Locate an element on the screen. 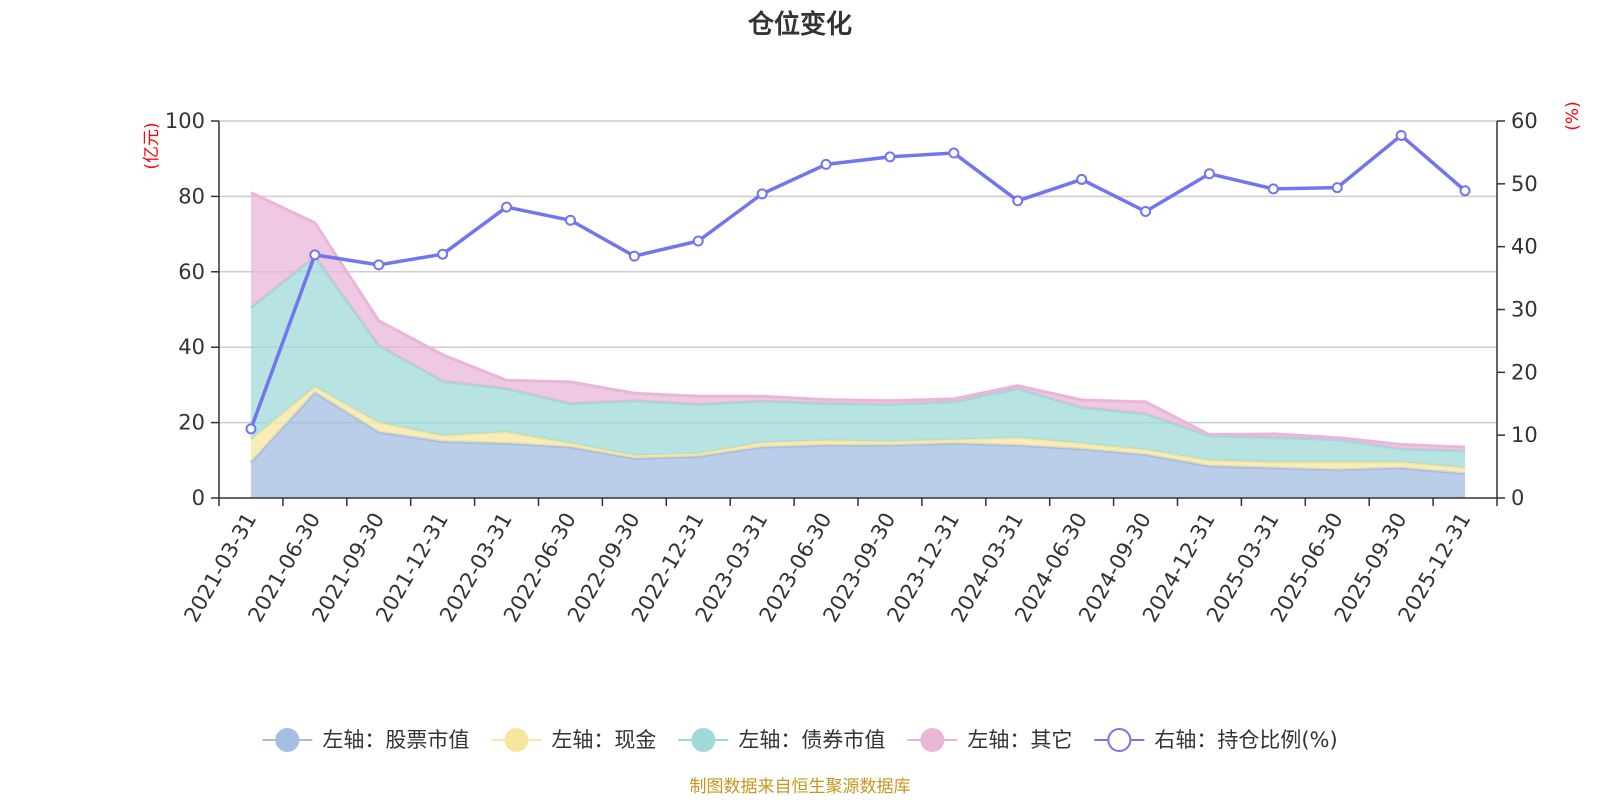 The image size is (1600, 800). legend-label: 右轴：持仓比例(%) is located at coordinates (1245, 740).